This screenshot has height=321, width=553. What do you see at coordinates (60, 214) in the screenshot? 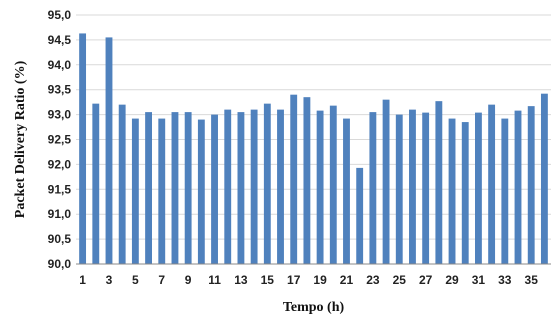
I see `y-tick-label: 91,0` at bounding box center [60, 214].